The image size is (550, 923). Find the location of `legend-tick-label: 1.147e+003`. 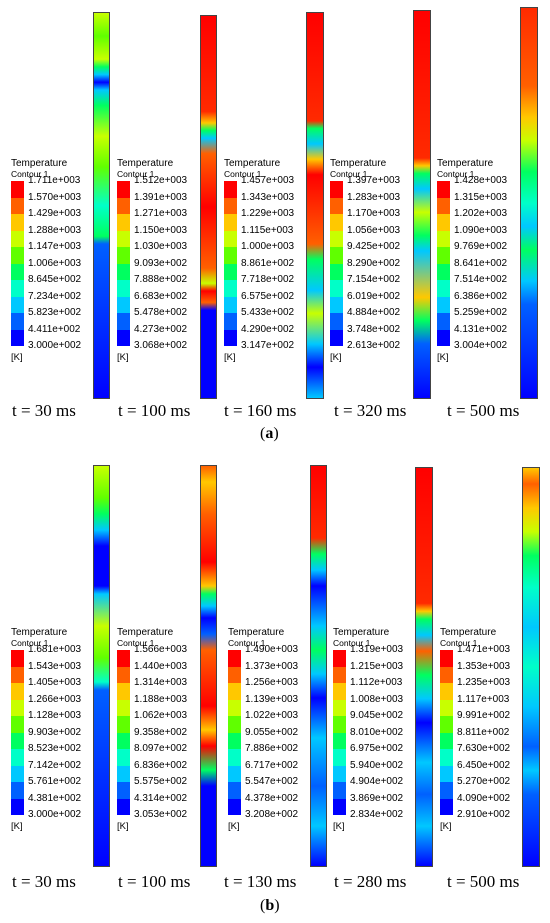

legend-tick-label: 1.147e+003 is located at coordinates (55, 246).